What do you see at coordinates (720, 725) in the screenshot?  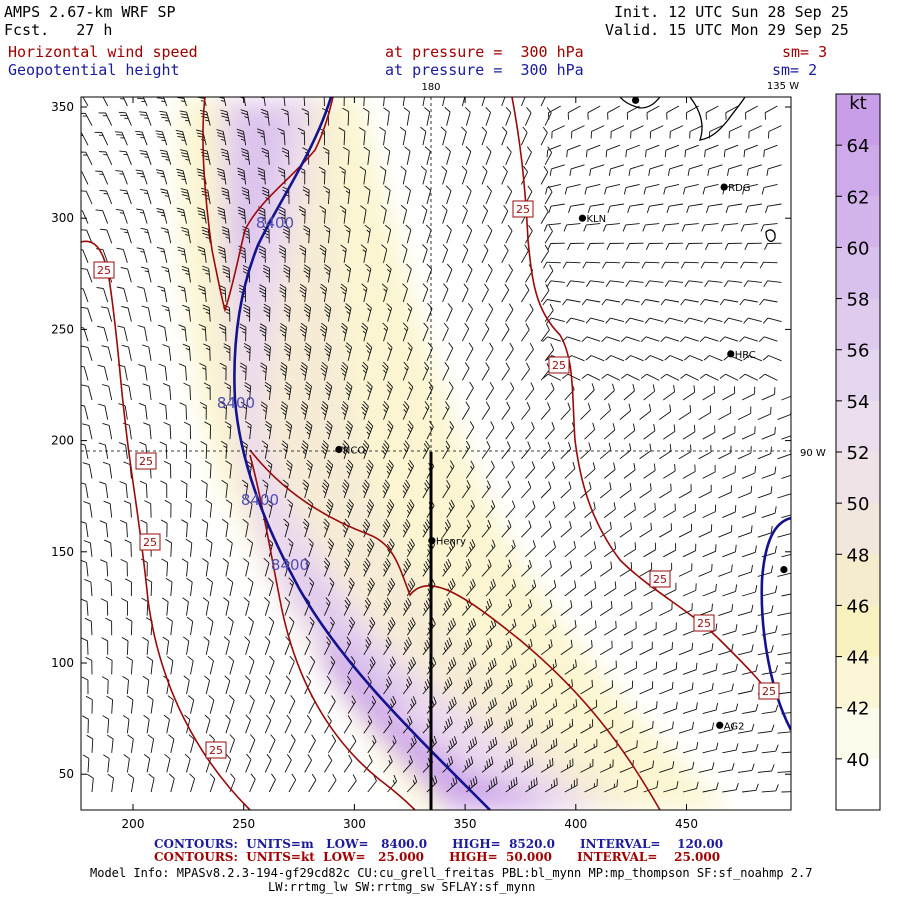 I see `station-dot` at bounding box center [720, 725].